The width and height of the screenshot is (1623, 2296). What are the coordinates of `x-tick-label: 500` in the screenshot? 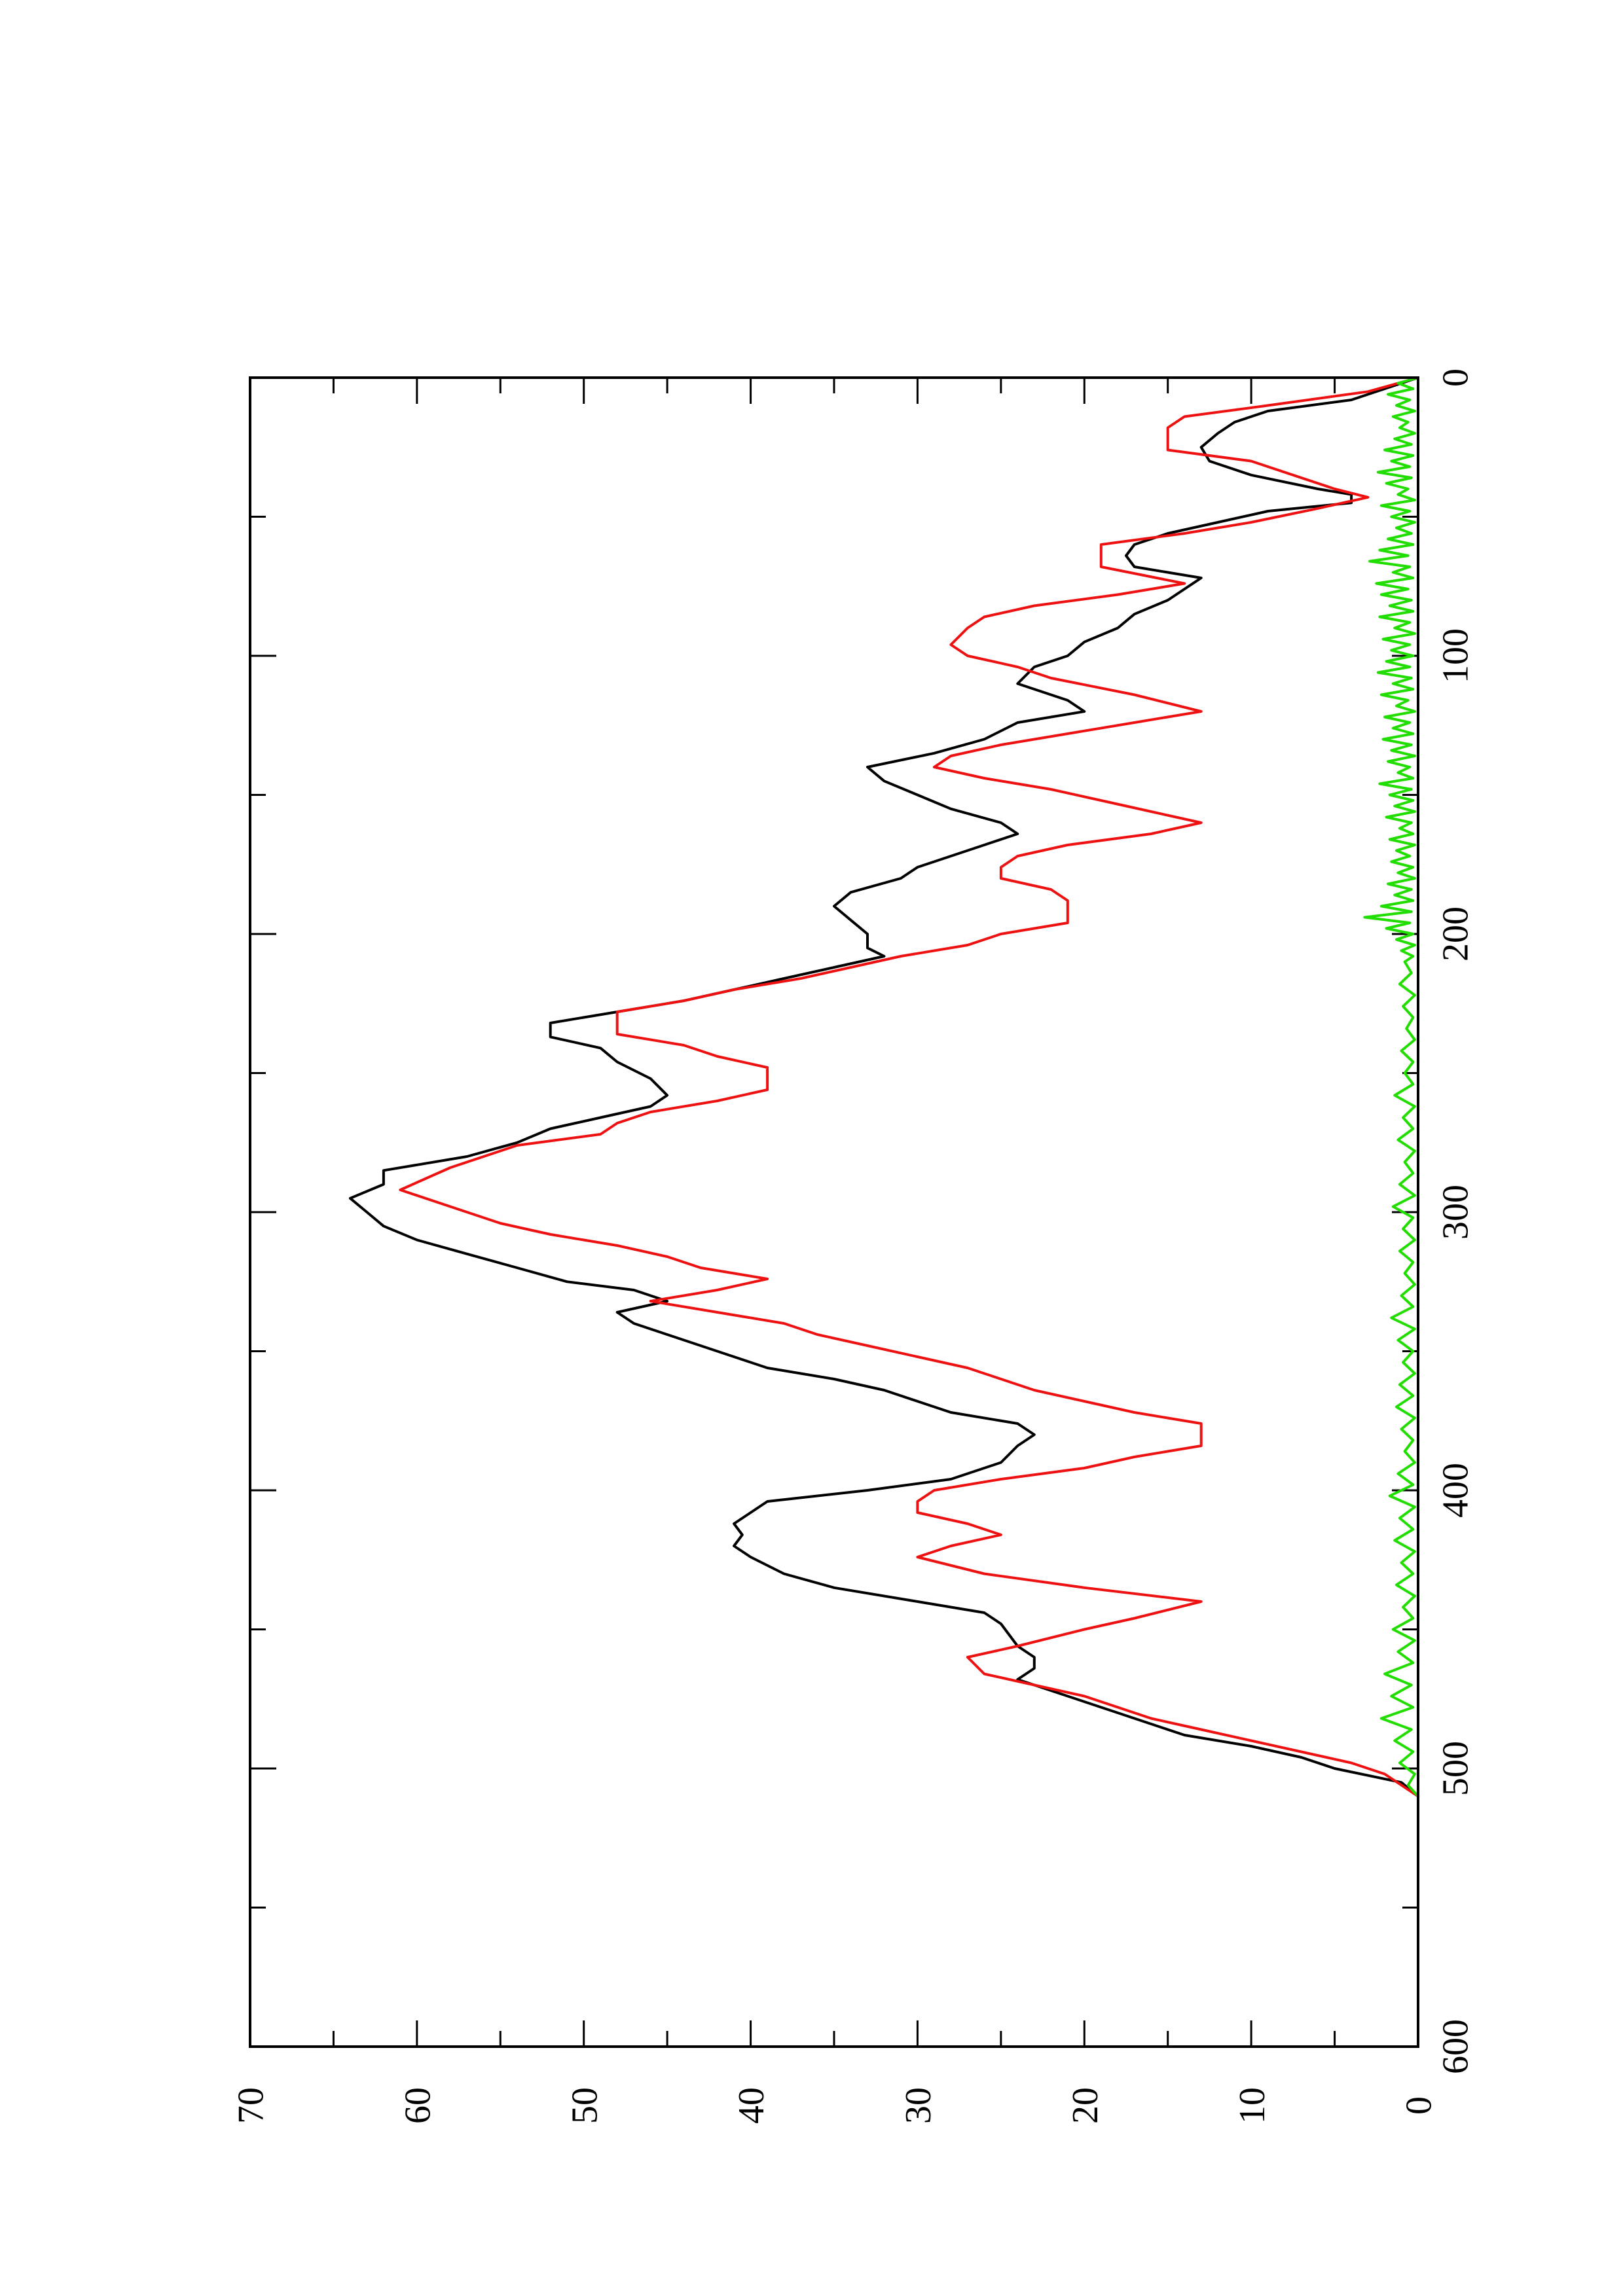 It's located at (1456, 1768).